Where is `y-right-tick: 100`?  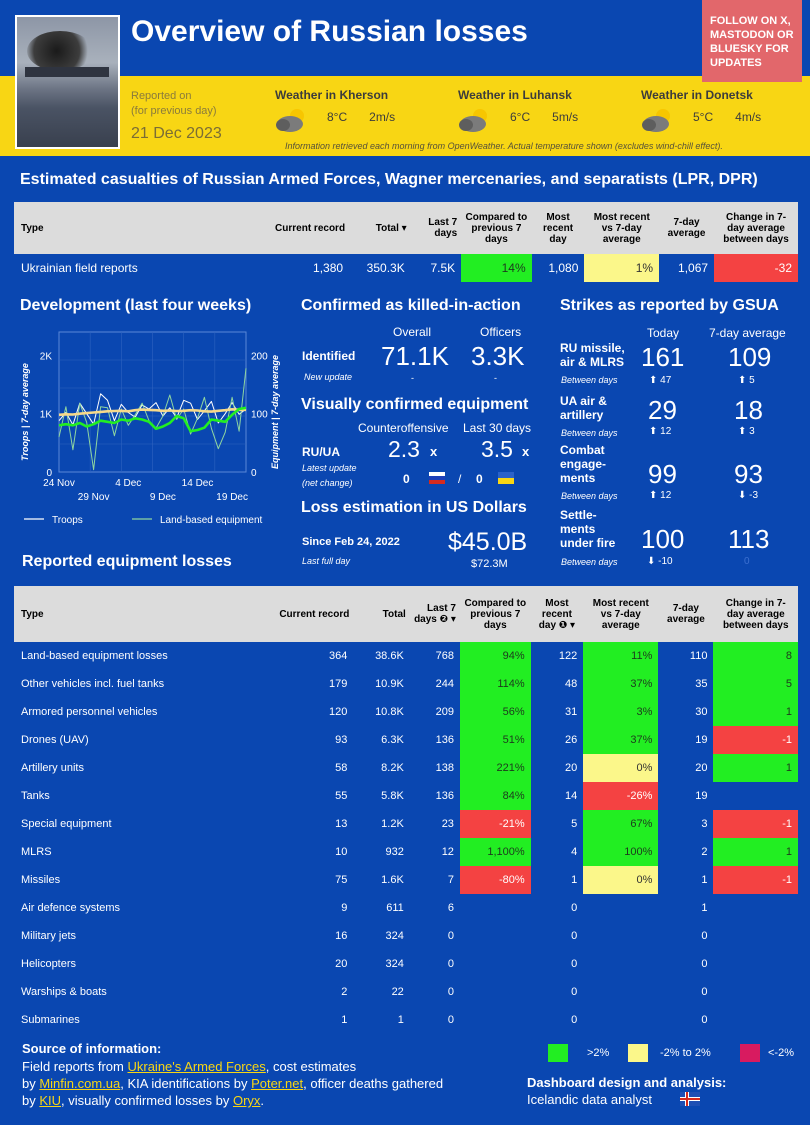 y-right-tick: 100 is located at coordinates (259, 415).